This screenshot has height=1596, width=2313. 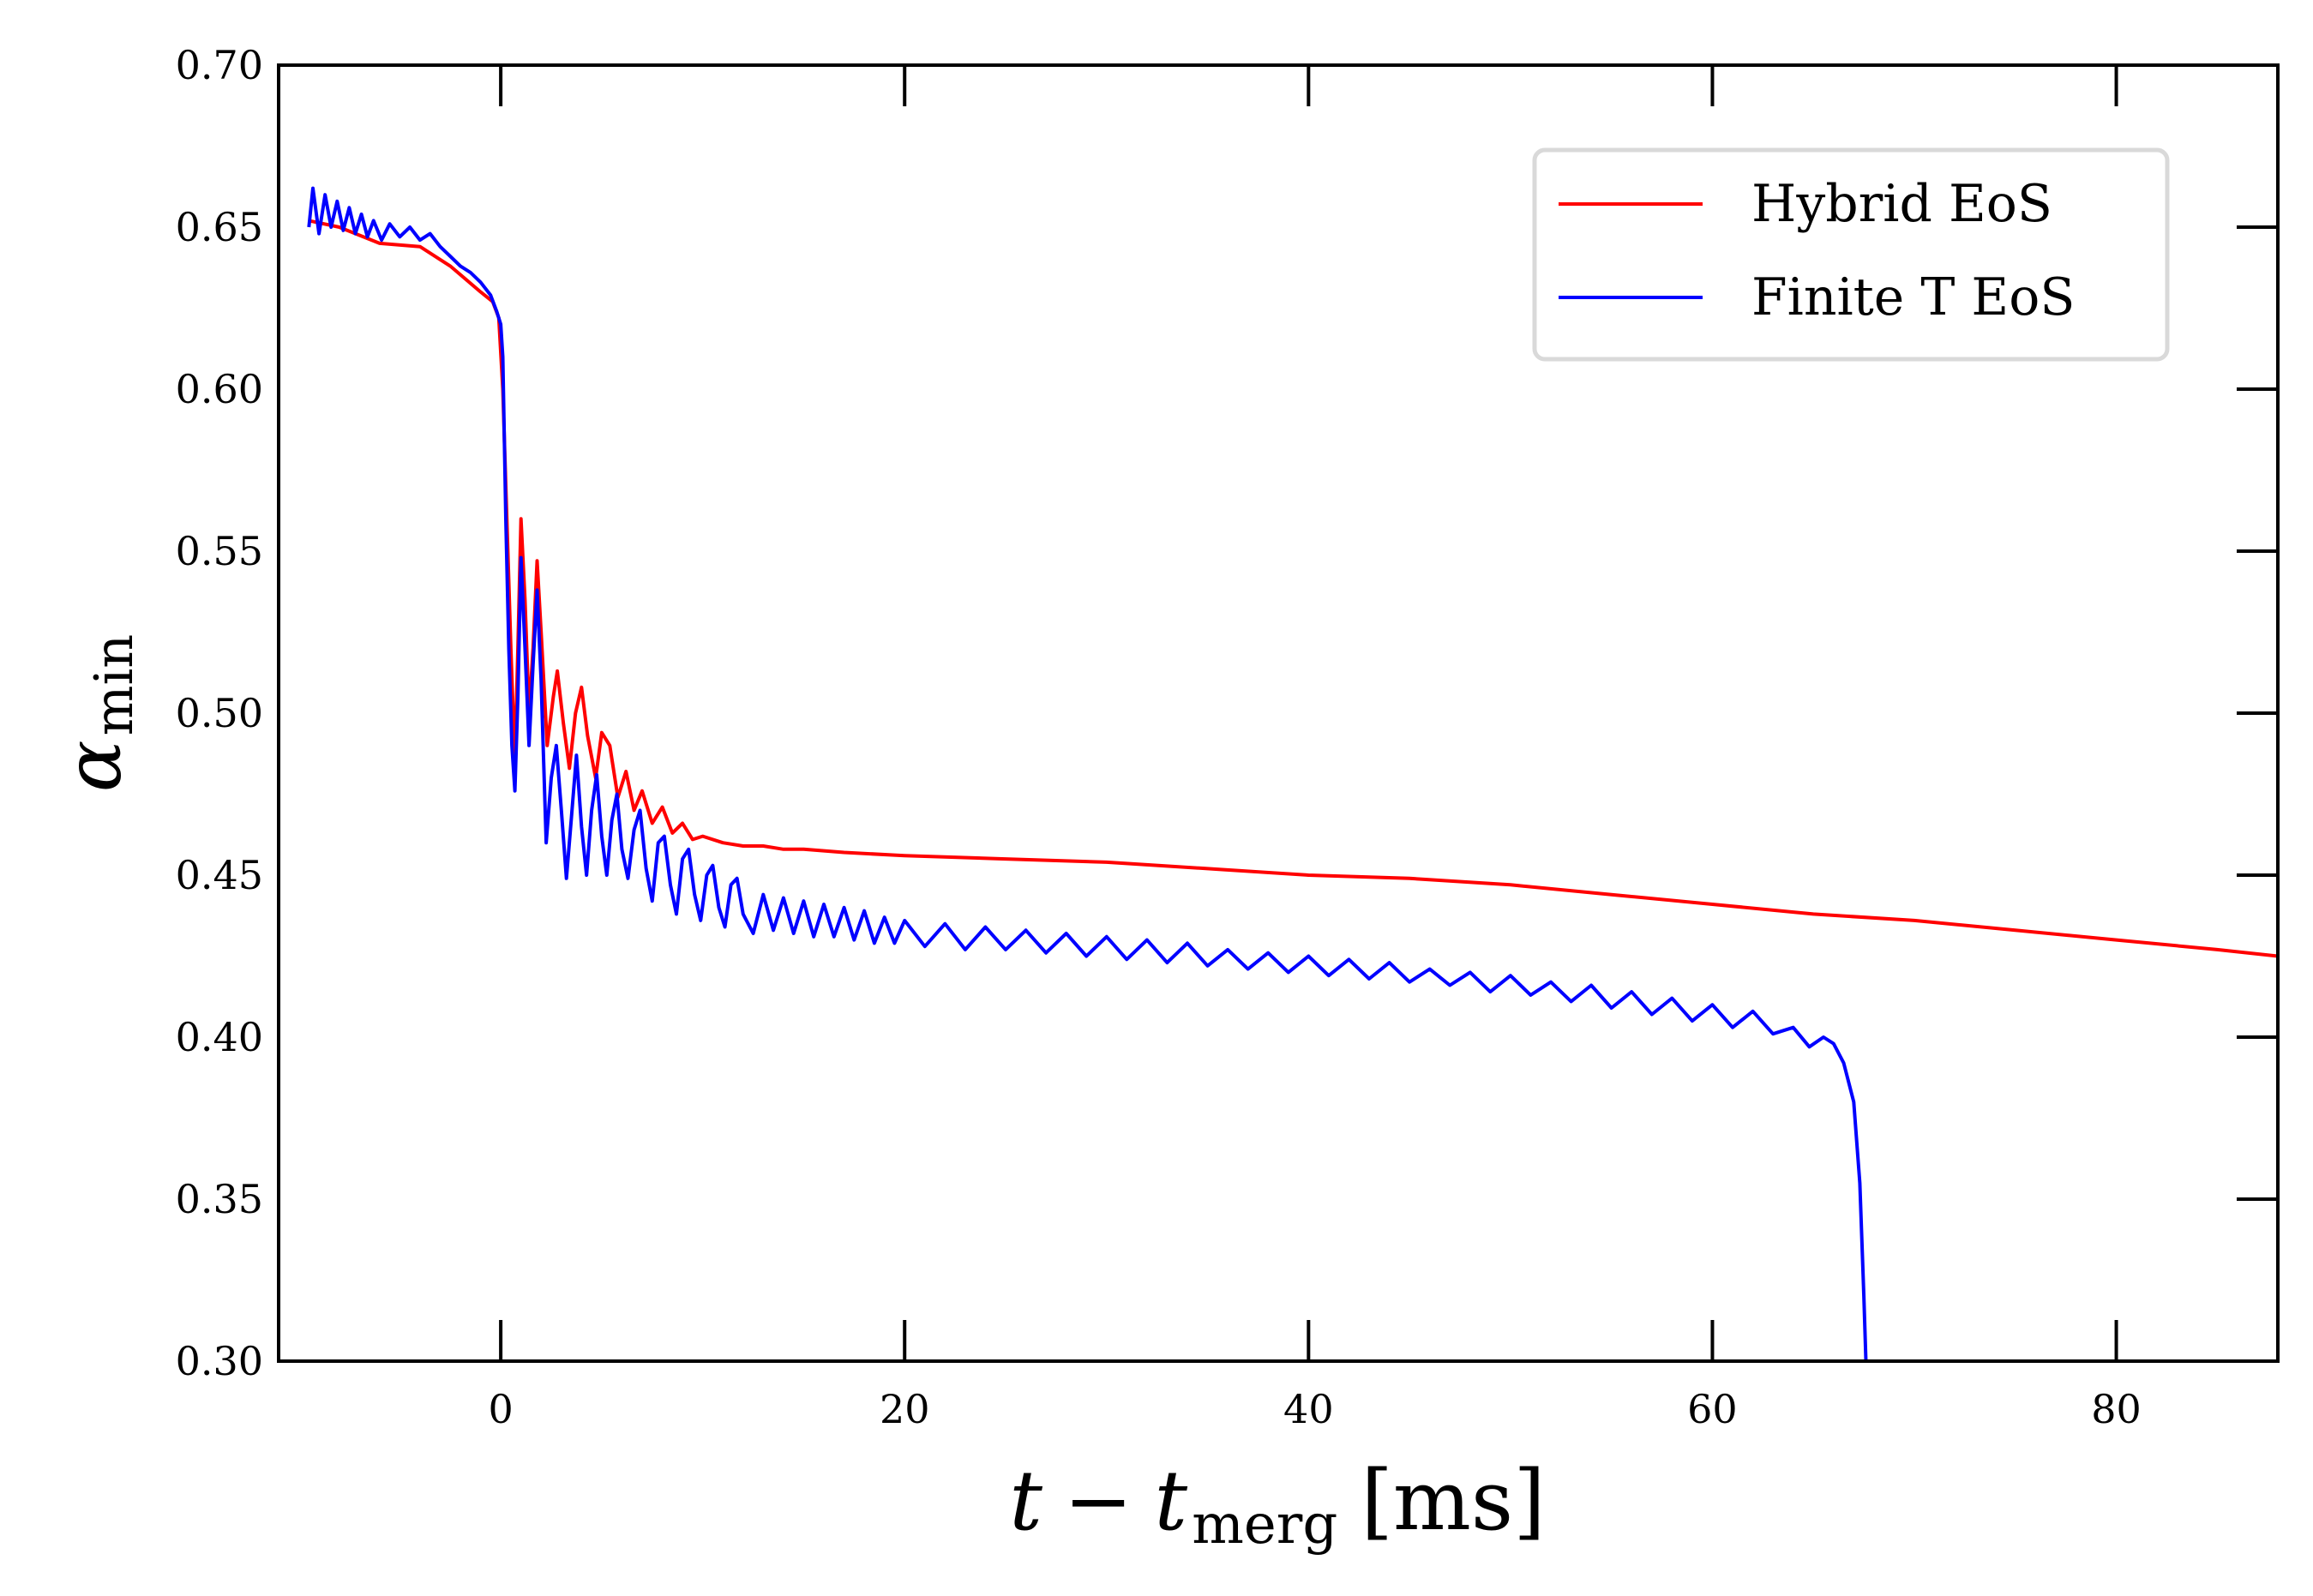 I want to click on legend: Hybrid EoS Finite T EoS, so click(x=1851, y=254).